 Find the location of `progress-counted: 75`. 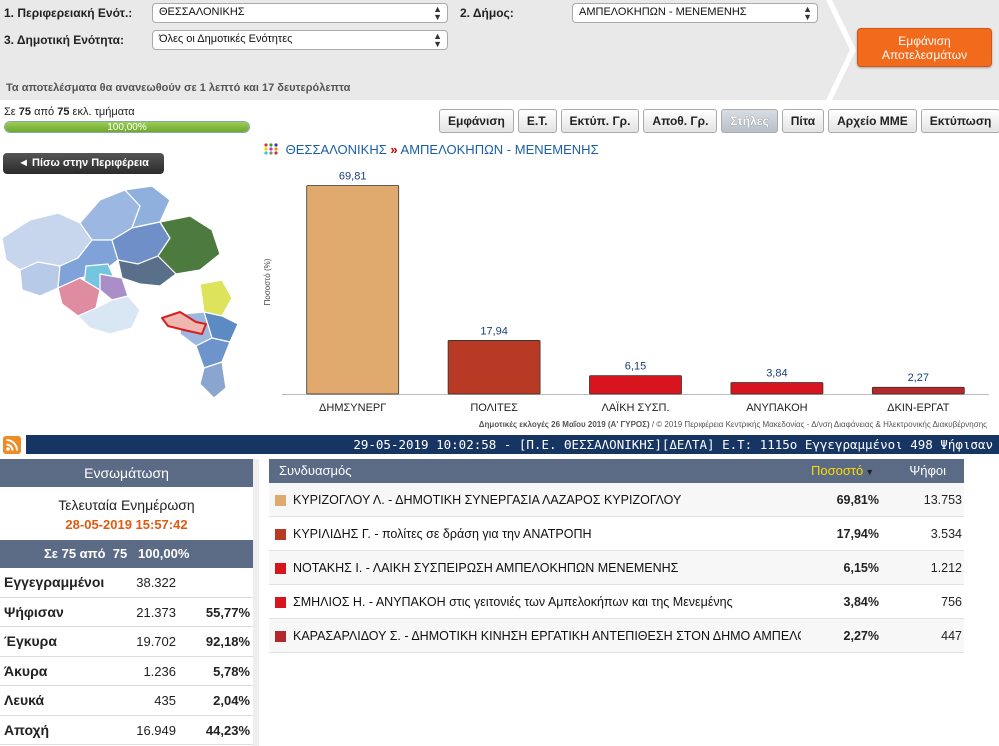

progress-counted: 75 is located at coordinates (25, 112).